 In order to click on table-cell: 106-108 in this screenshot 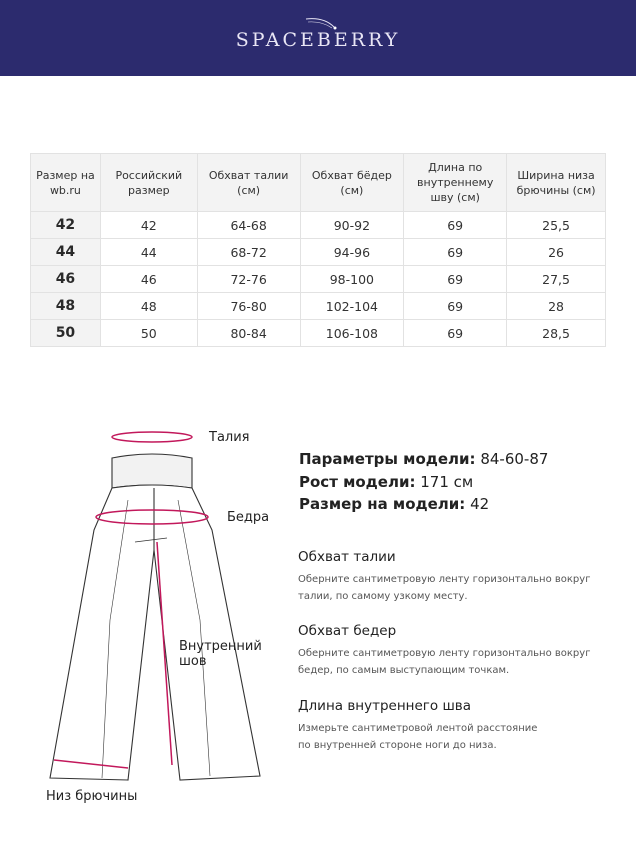, I will do `click(352, 333)`.